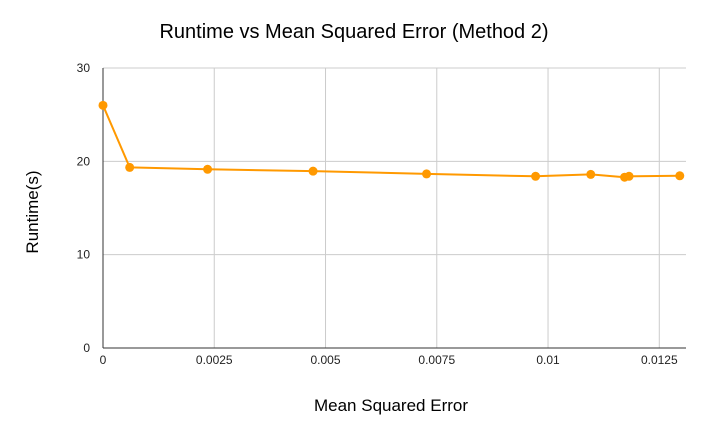  Describe the element at coordinates (548, 360) in the screenshot. I see `x-tick-label: 0.01` at that location.